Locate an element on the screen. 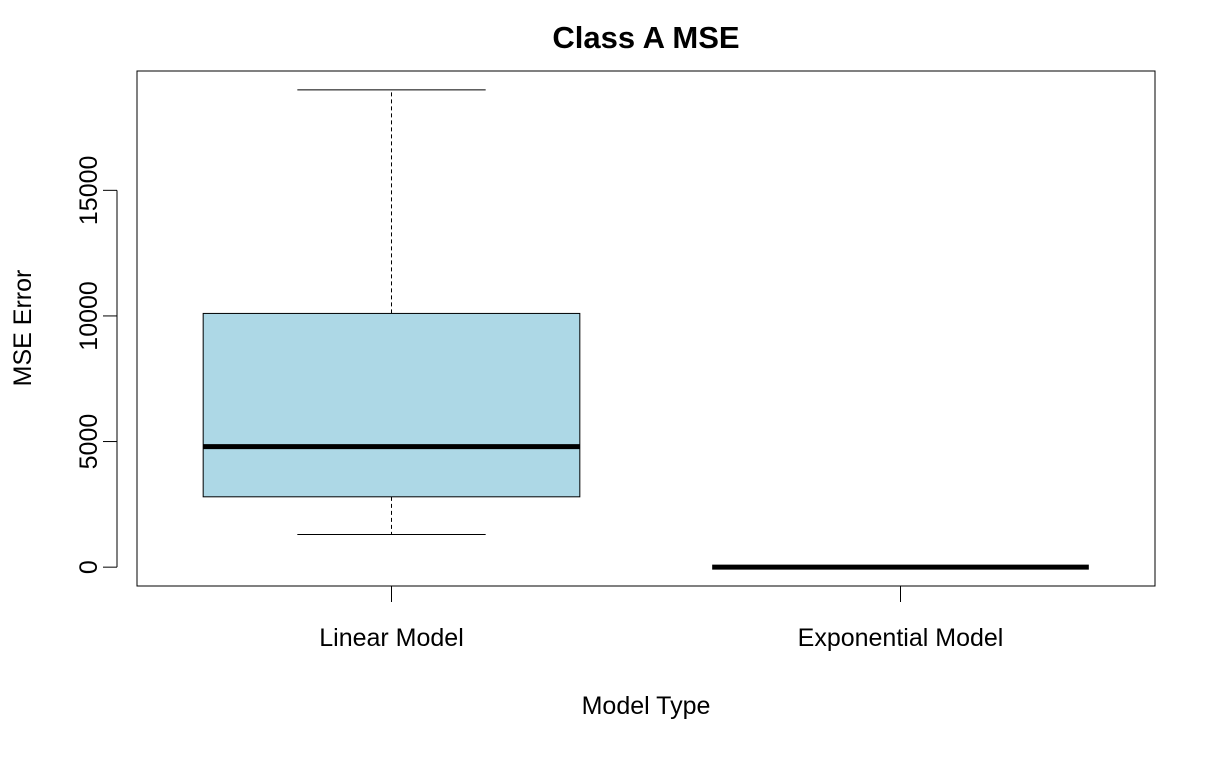 The image size is (1225, 757). y-tick-label: 0 is located at coordinates (89, 567).